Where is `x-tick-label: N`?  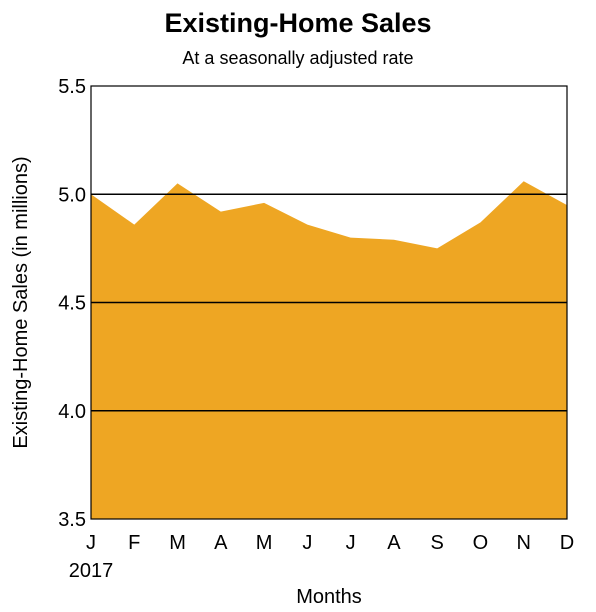
x-tick-label: N is located at coordinates (524, 543).